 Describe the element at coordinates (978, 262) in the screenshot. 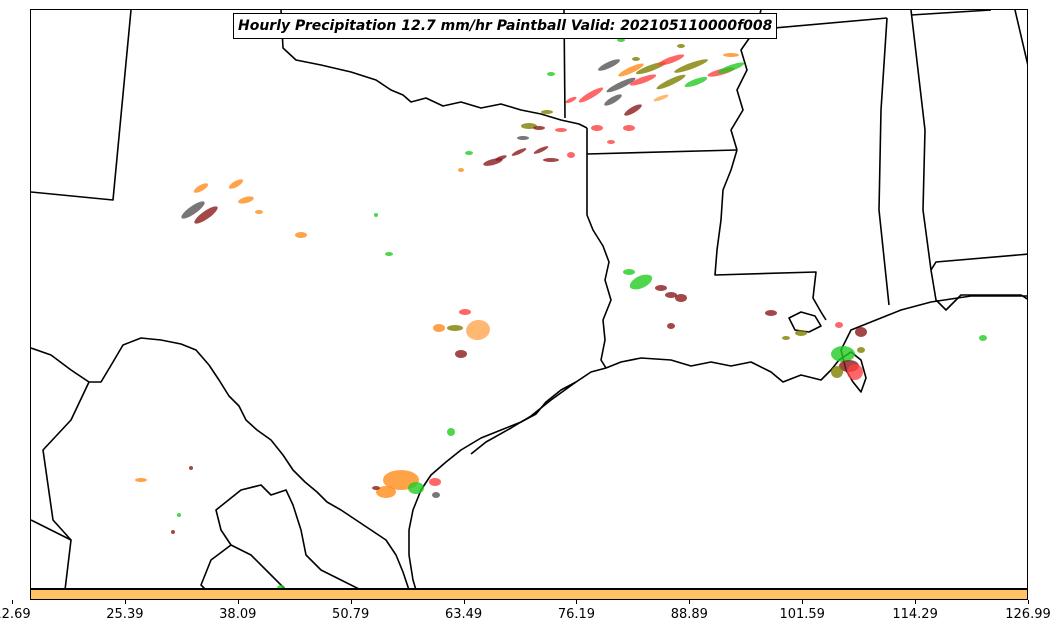

I see `boundary-fl-panhandle` at that location.